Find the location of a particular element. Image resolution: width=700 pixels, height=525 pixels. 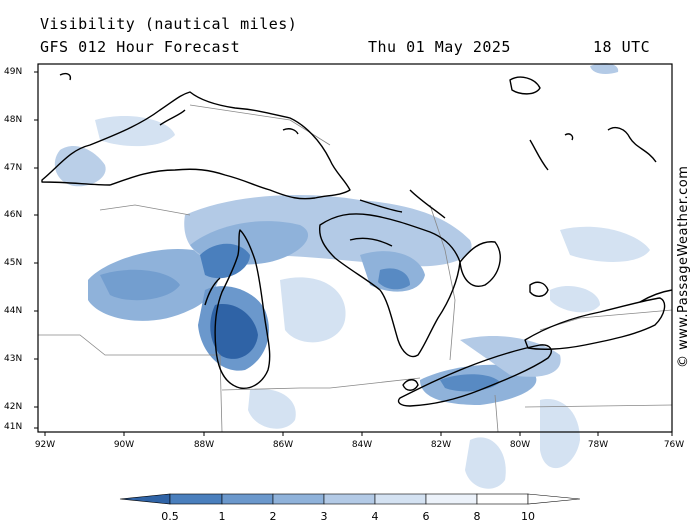

lat-label: 43N is located at coordinates (13, 359).